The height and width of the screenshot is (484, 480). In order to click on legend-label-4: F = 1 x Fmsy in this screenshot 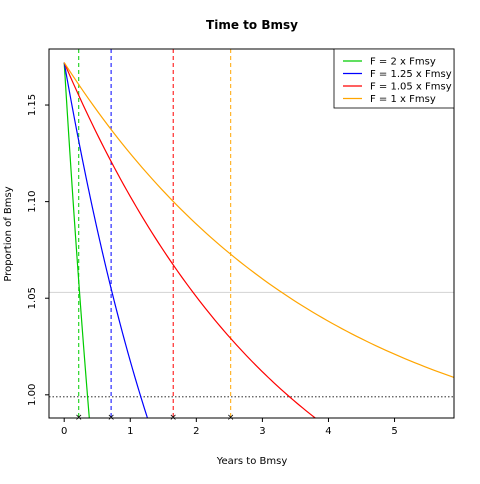, I will do `click(403, 99)`.